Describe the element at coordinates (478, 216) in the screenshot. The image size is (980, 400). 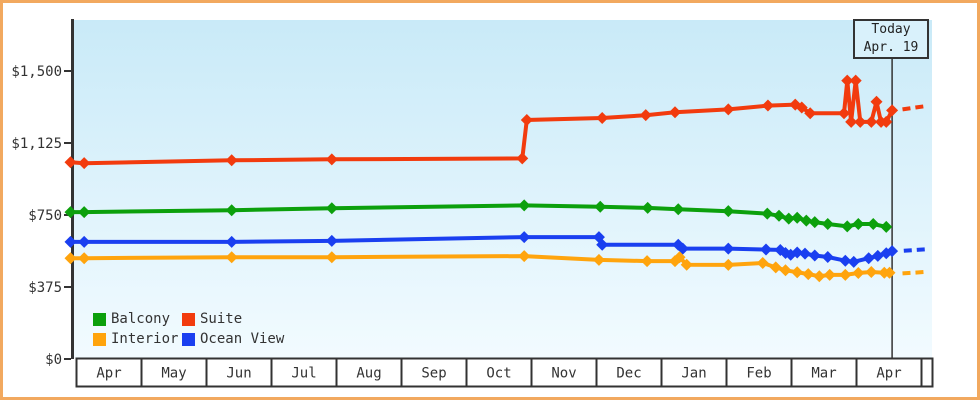
I see `series-balcony` at that location.